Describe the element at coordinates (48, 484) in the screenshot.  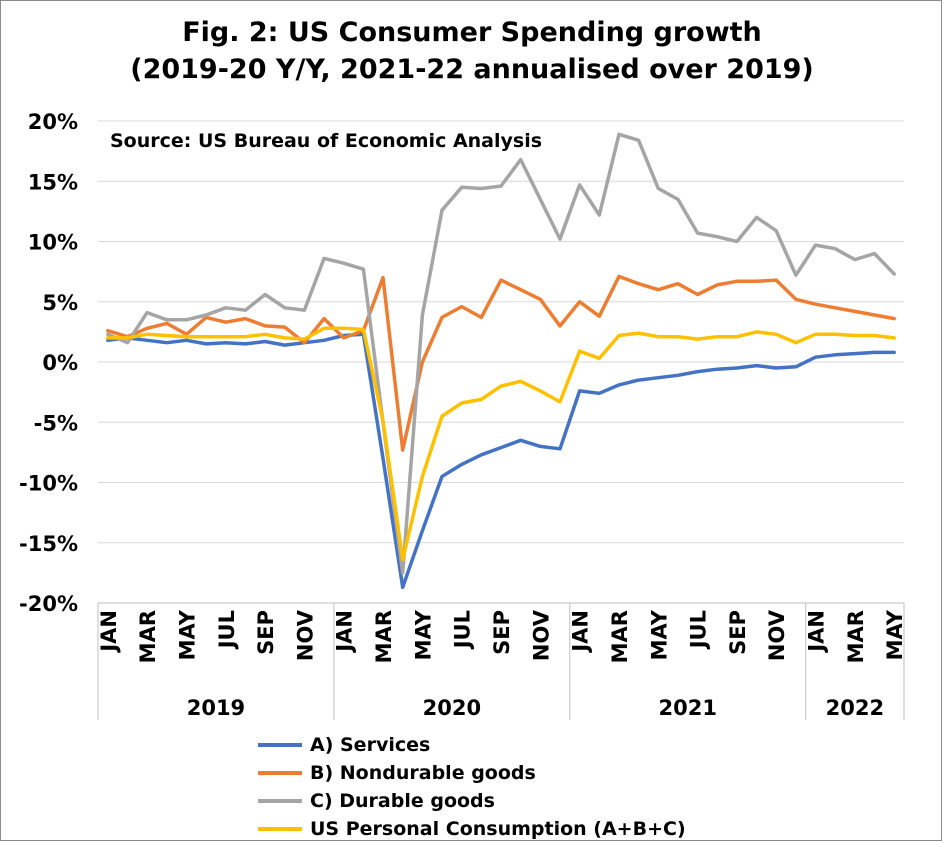
I see `y-tick-label: -10%` at that location.